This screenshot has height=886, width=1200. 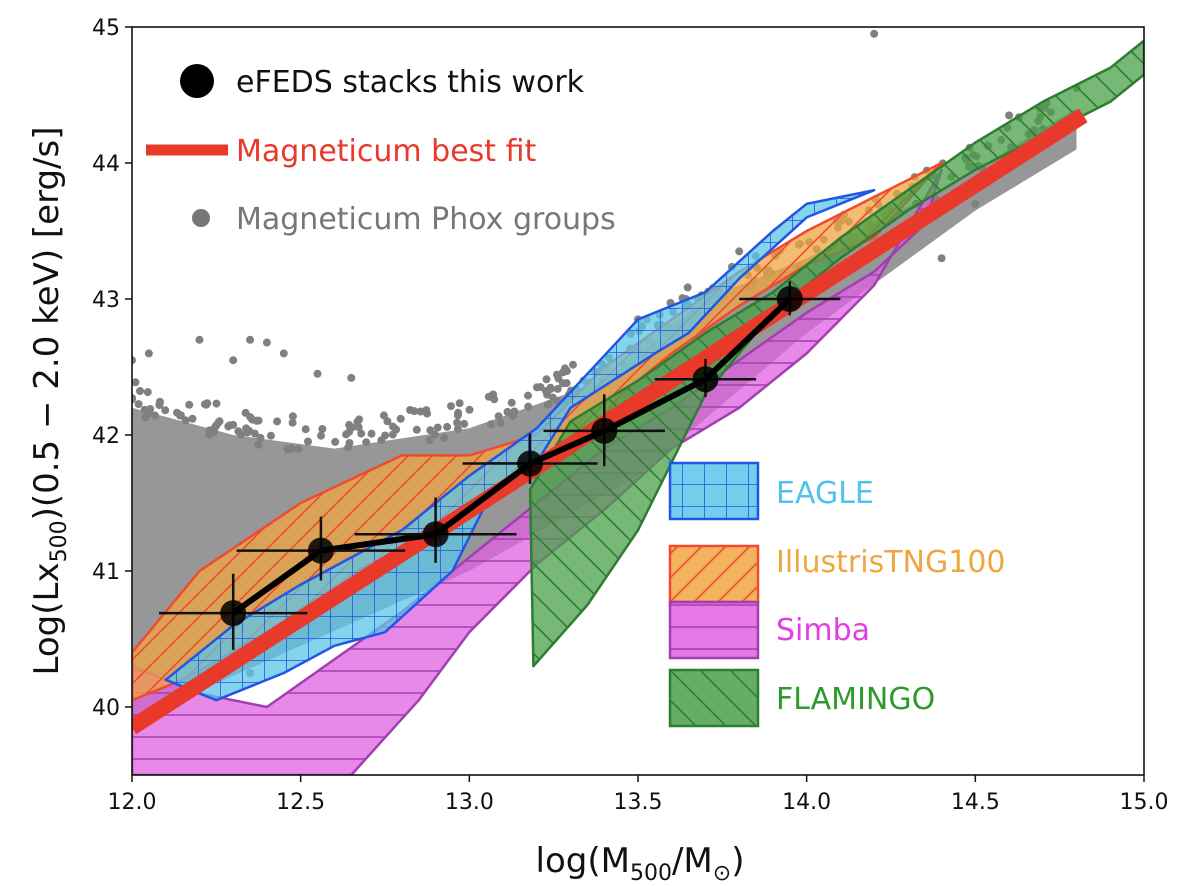 What do you see at coordinates (714, 491) in the screenshot?
I see `legend-swatch-eagle-hatch` at bounding box center [714, 491].